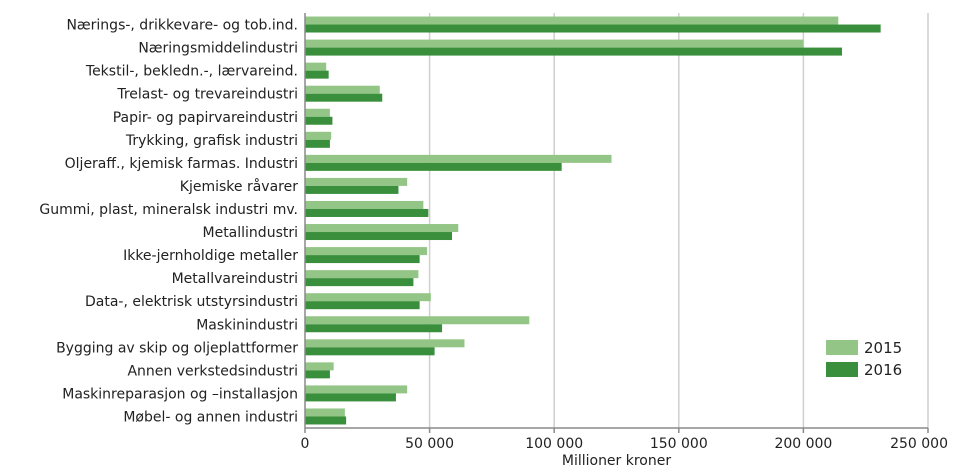 Image resolution: width=967 pixels, height=466 pixels. What do you see at coordinates (679, 444) in the screenshot?
I see `x-tick-label: 150 000` at bounding box center [679, 444].